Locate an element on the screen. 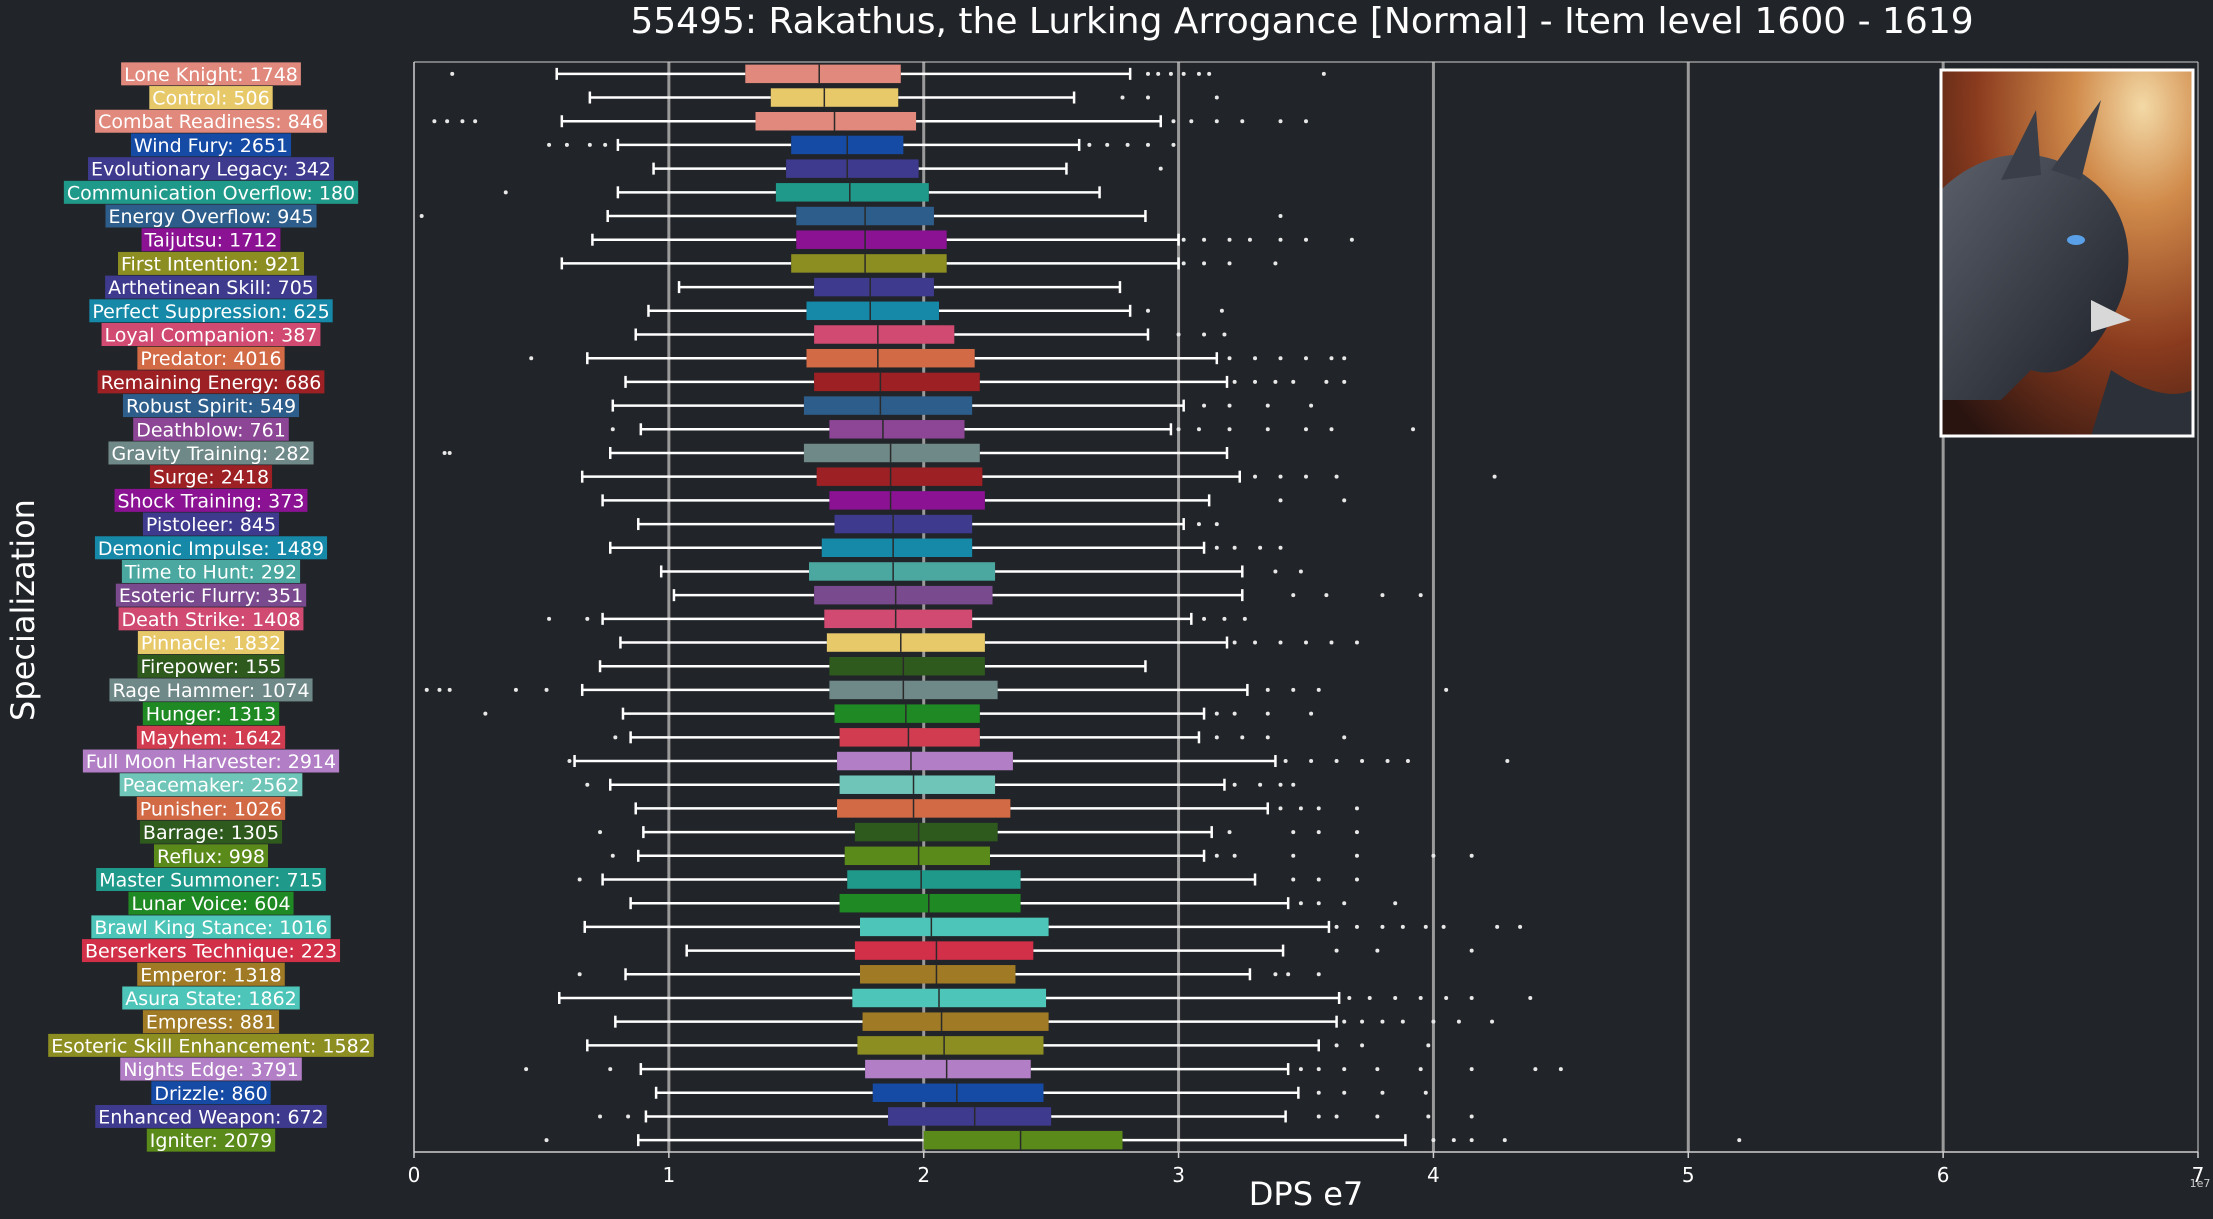 The width and height of the screenshot is (2213, 1219). box-row: Control: 506 is located at coordinates (684, 98).